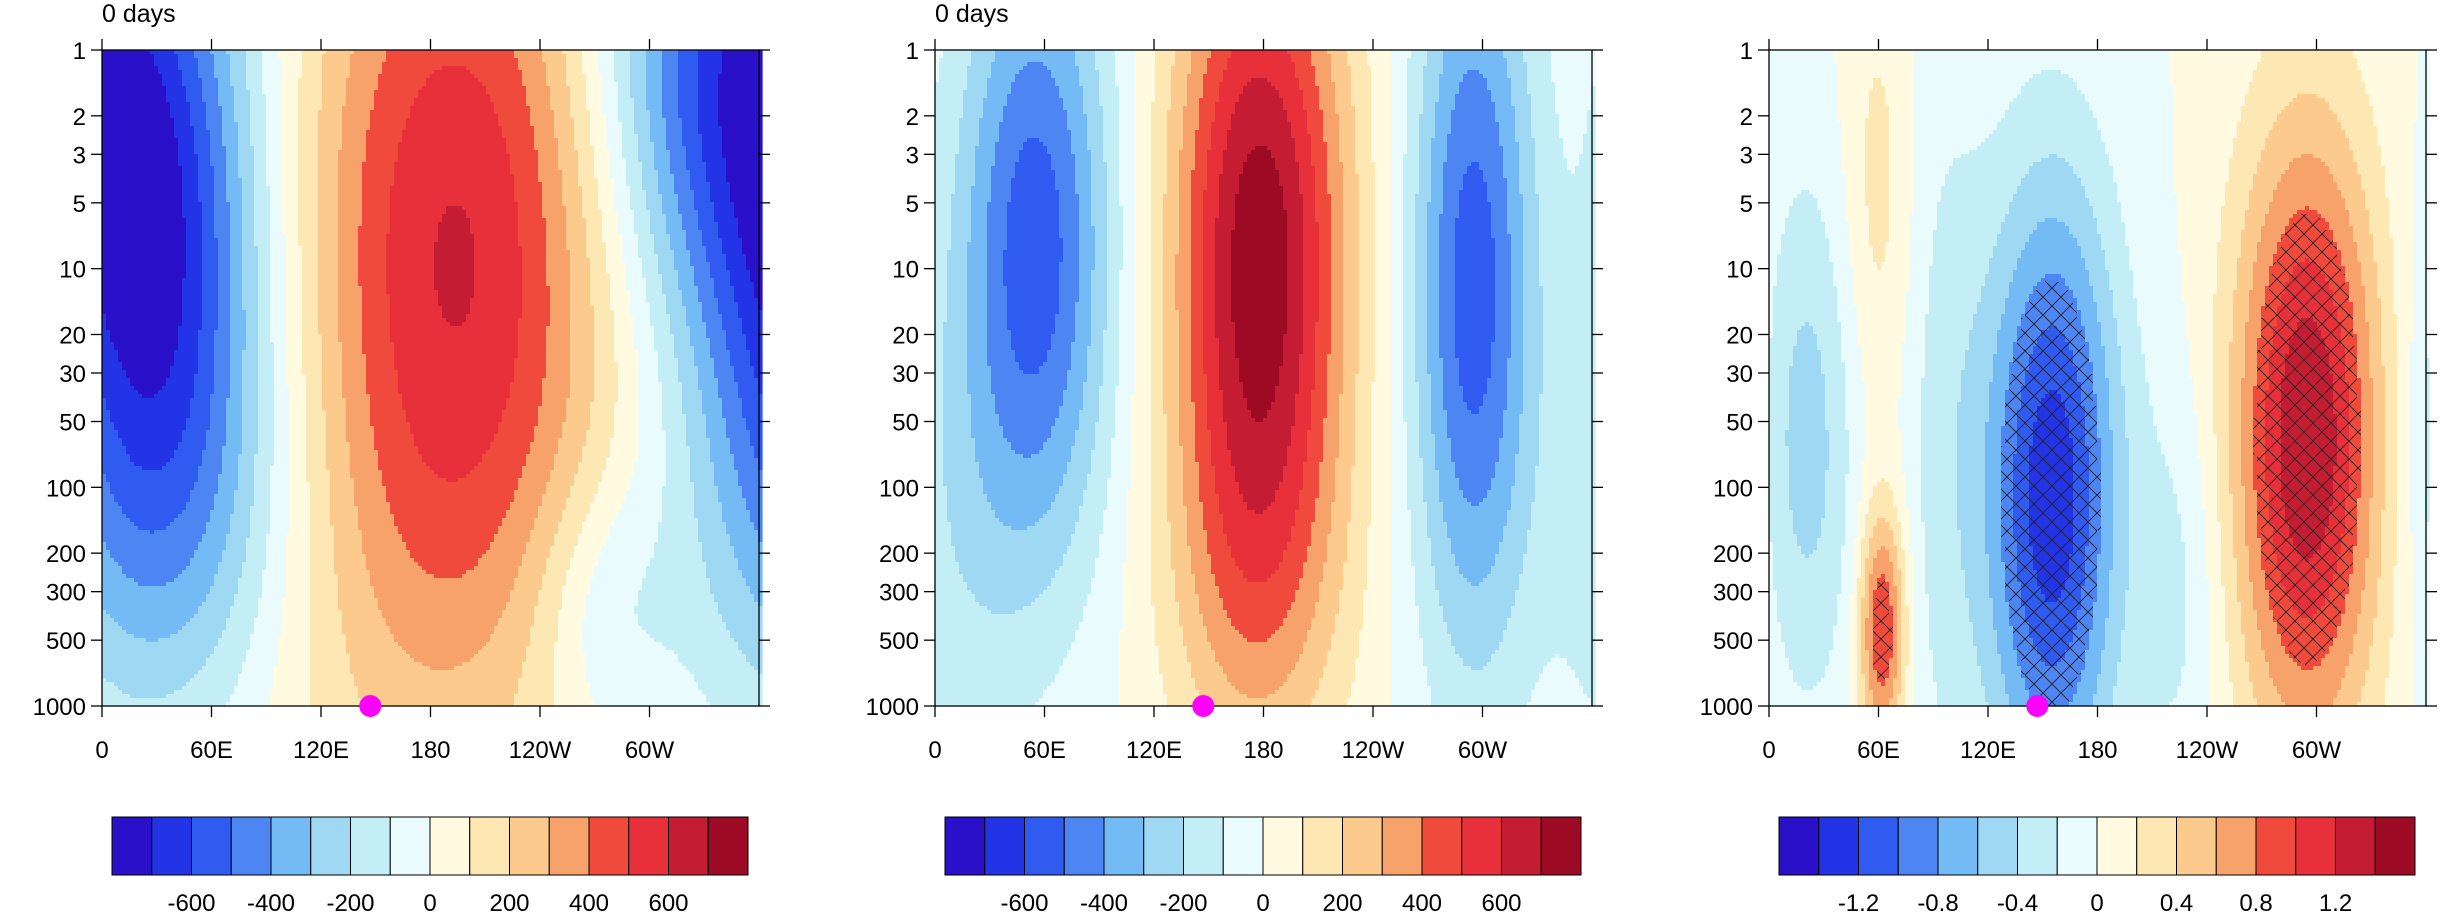  Describe the element at coordinates (2017, 903) in the screenshot. I see `colorbar-label: -0.4` at that location.